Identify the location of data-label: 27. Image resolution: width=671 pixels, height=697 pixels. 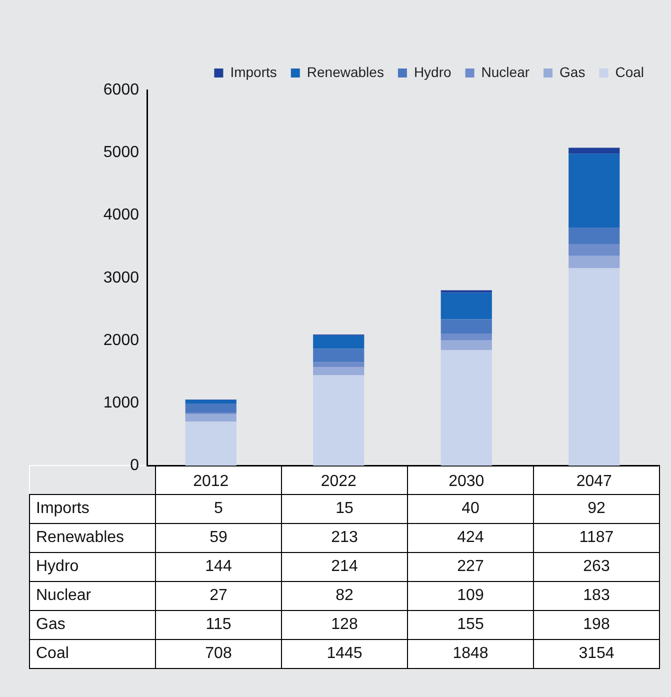
(219, 596).